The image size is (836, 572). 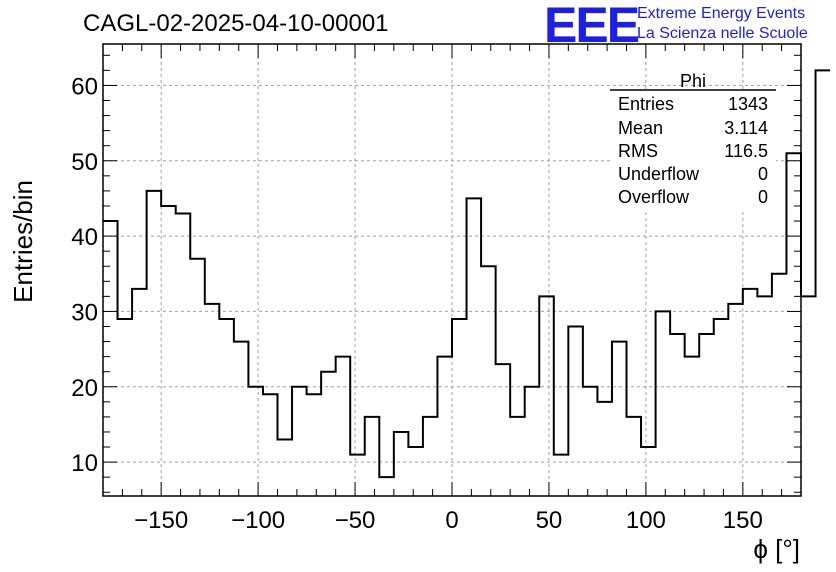 What do you see at coordinates (693, 81) in the screenshot?
I see `stats-title: Phi` at bounding box center [693, 81].